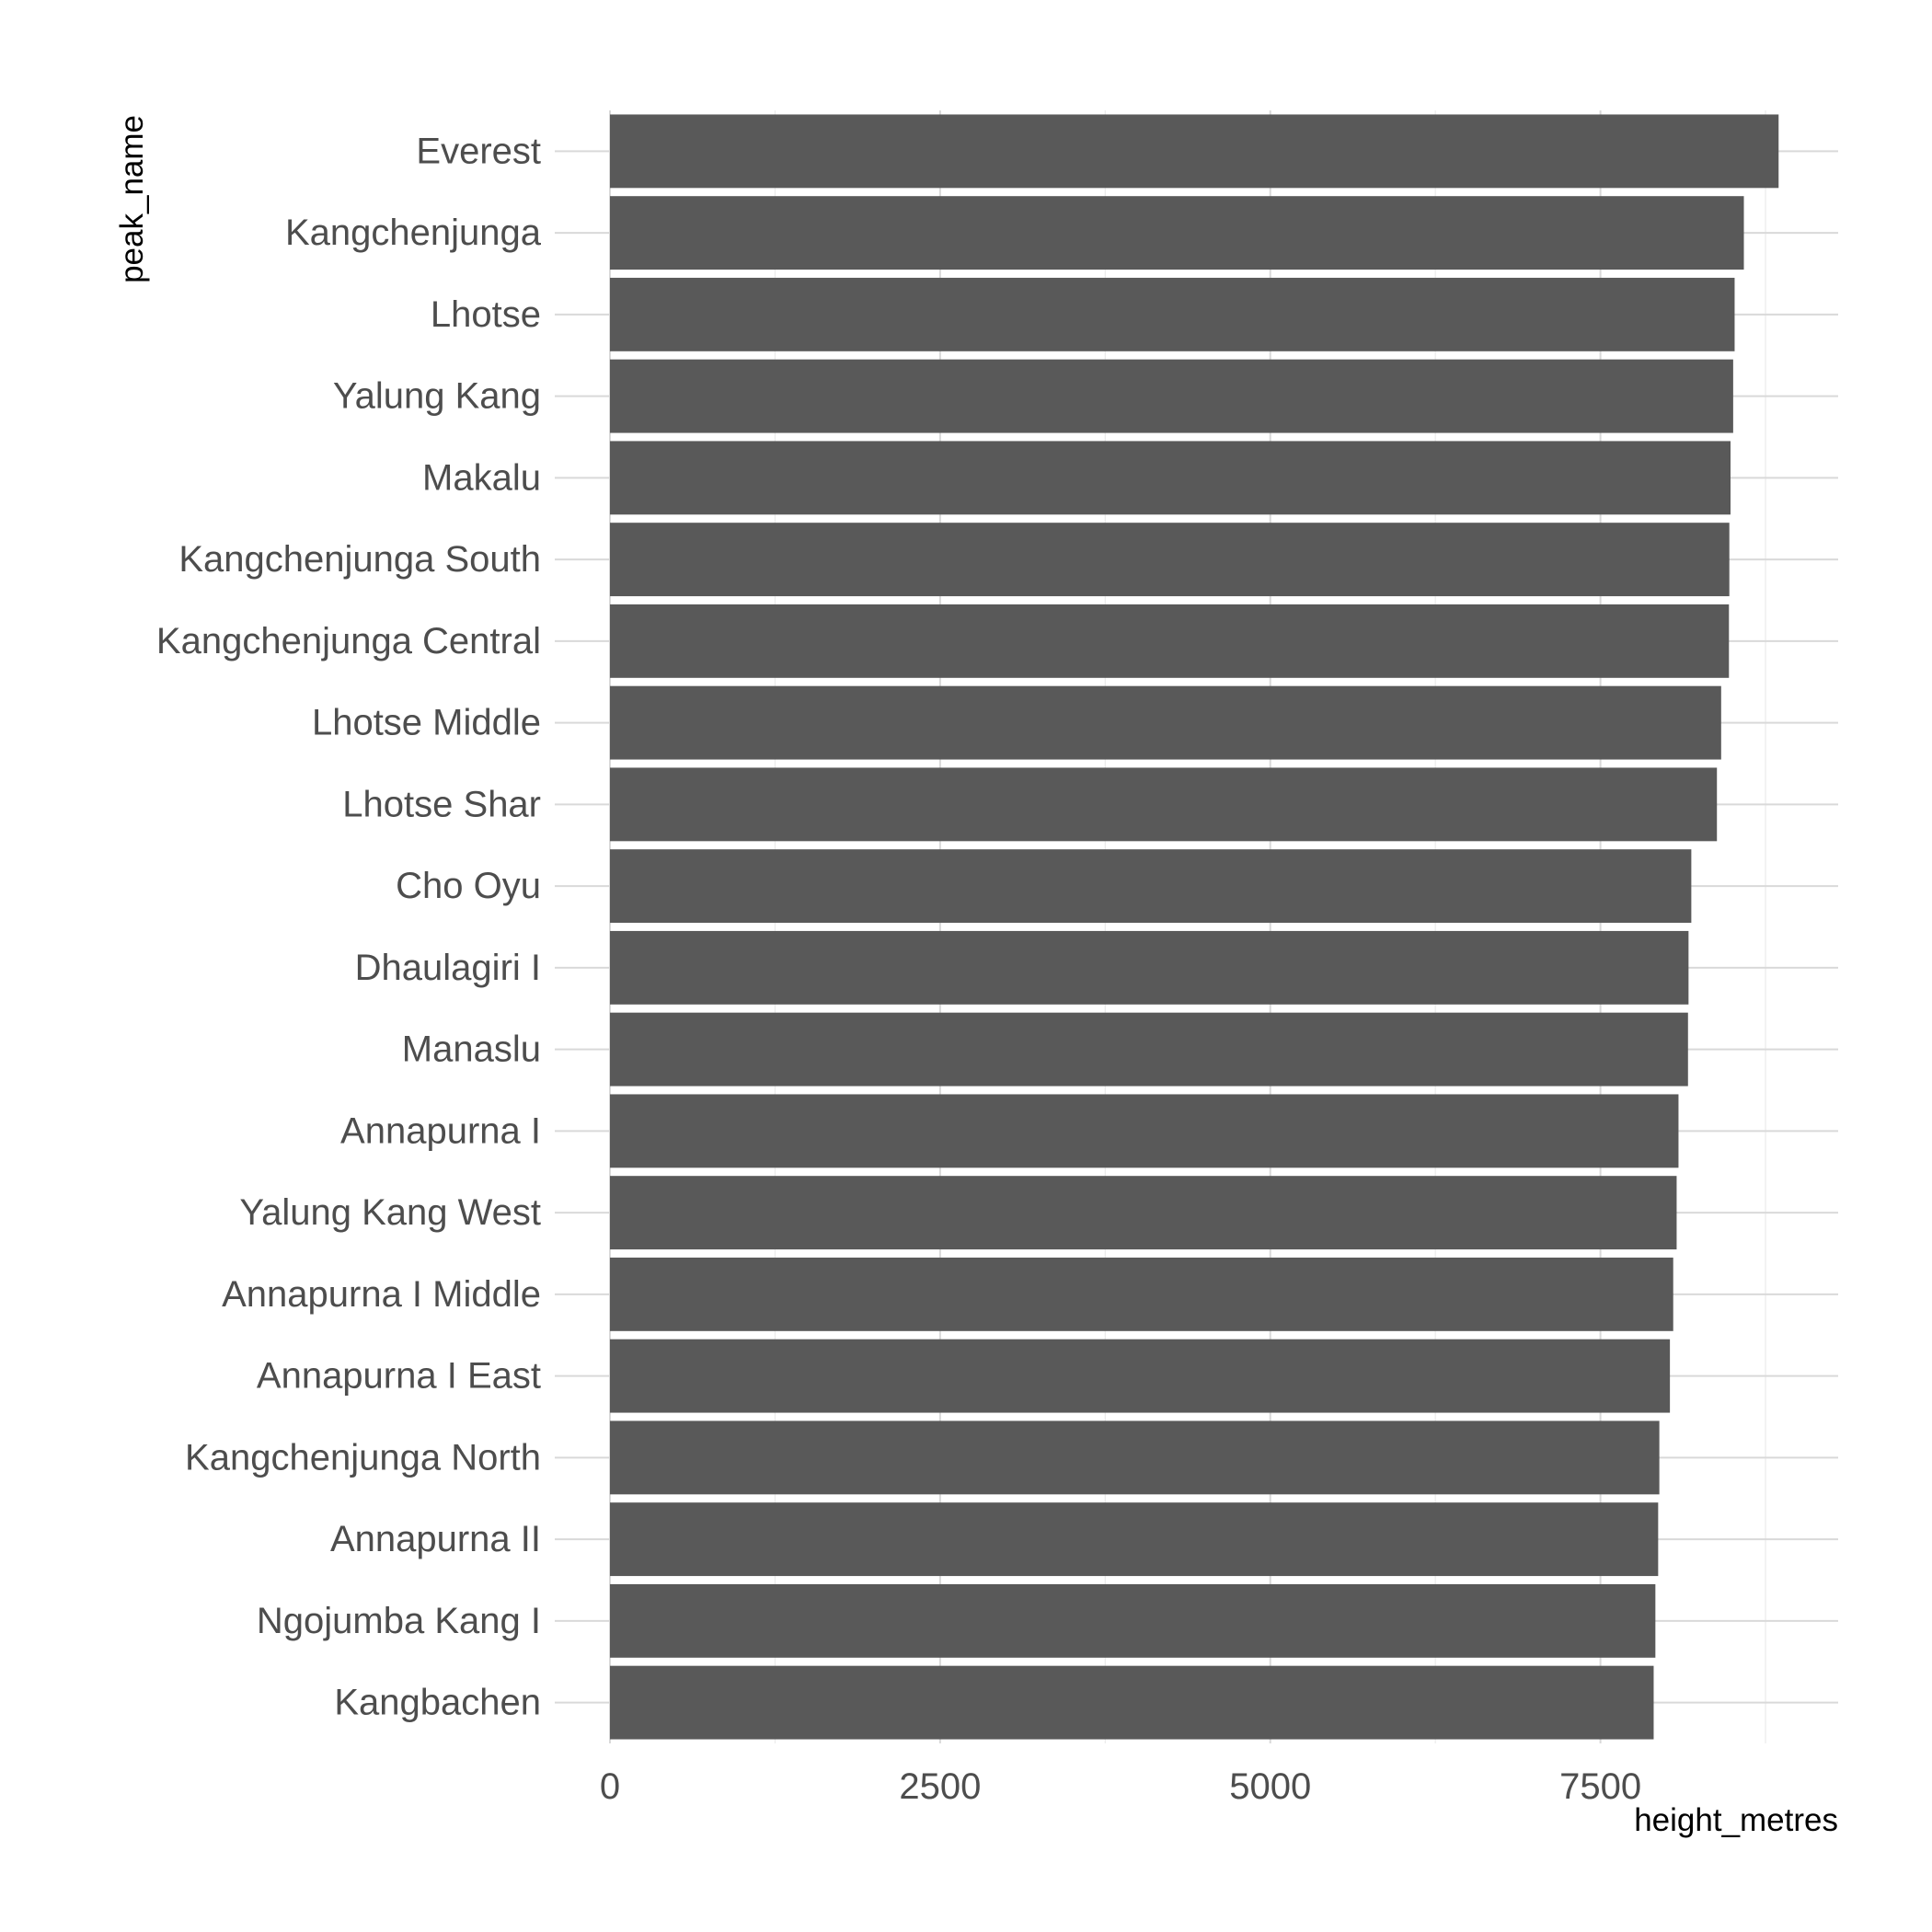  Describe the element at coordinates (363, 1457) in the screenshot. I see `y-tick-label: Kangchenjunga North` at that location.